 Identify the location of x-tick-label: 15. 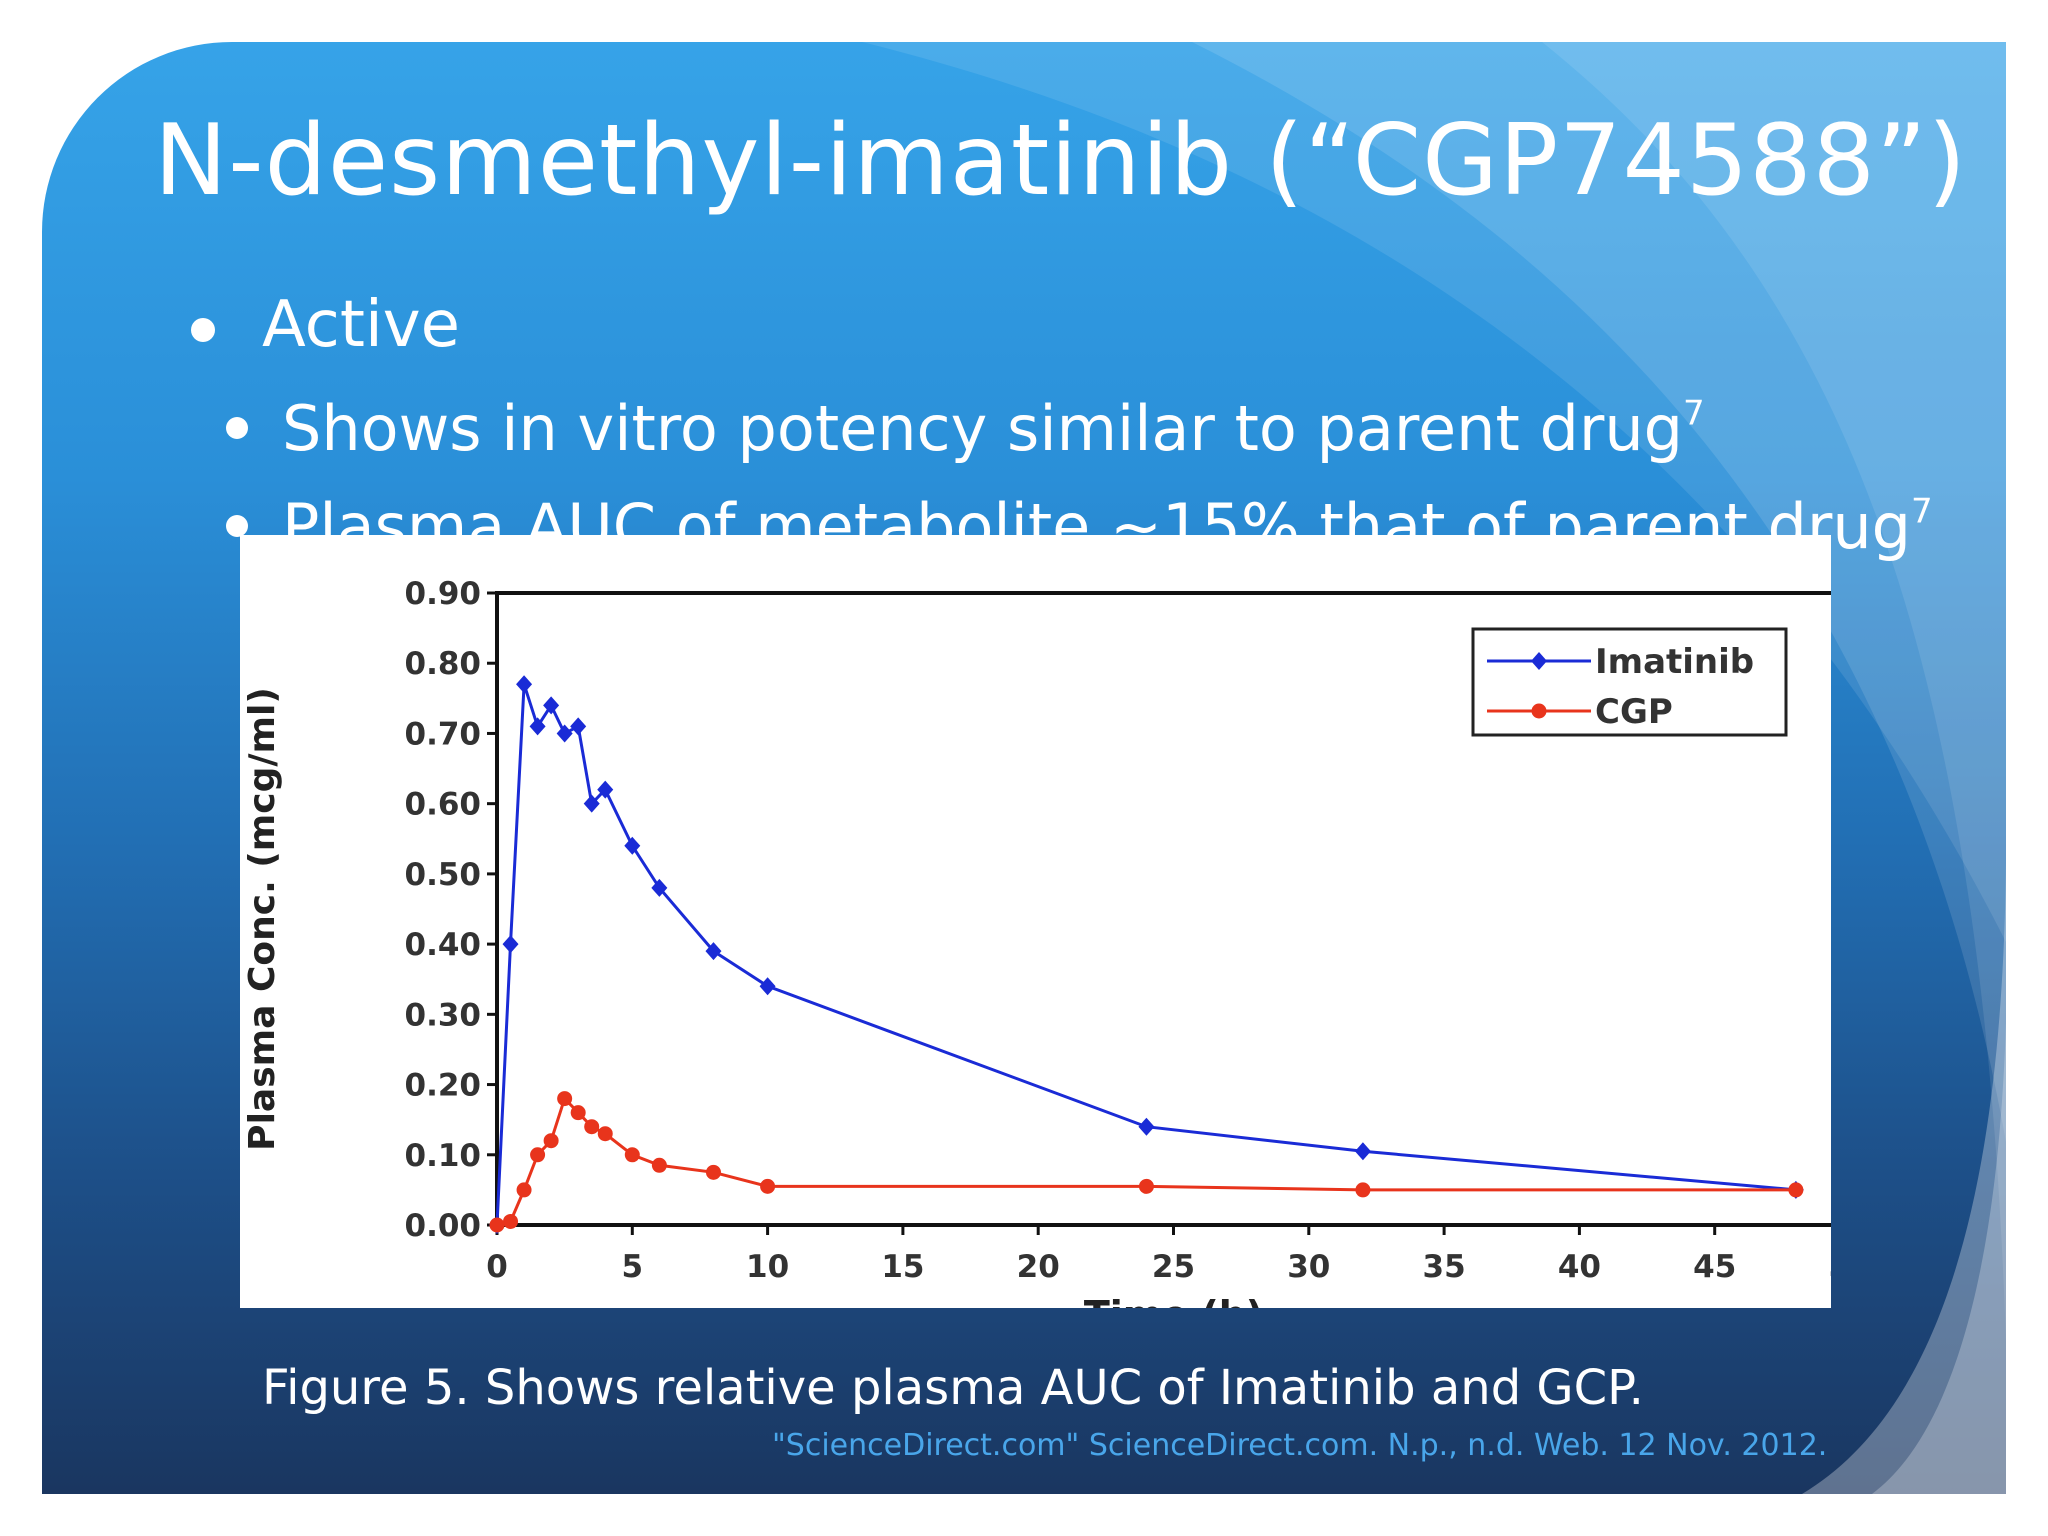
(902, 1267).